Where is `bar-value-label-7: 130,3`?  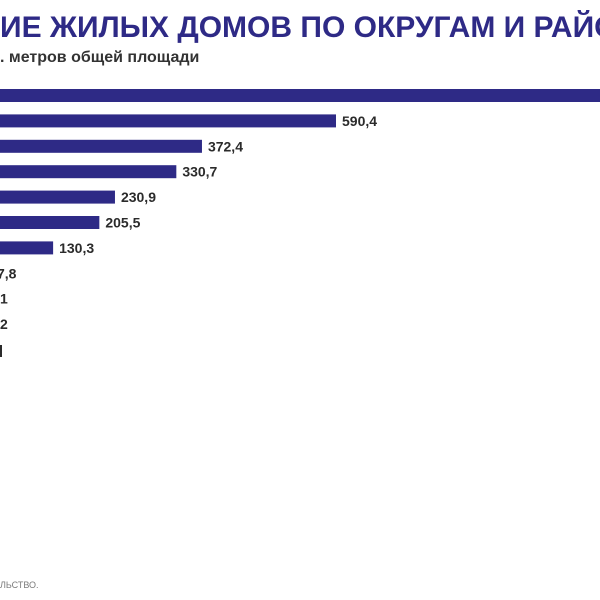 bar-value-label-7: 130,3 is located at coordinates (76, 248).